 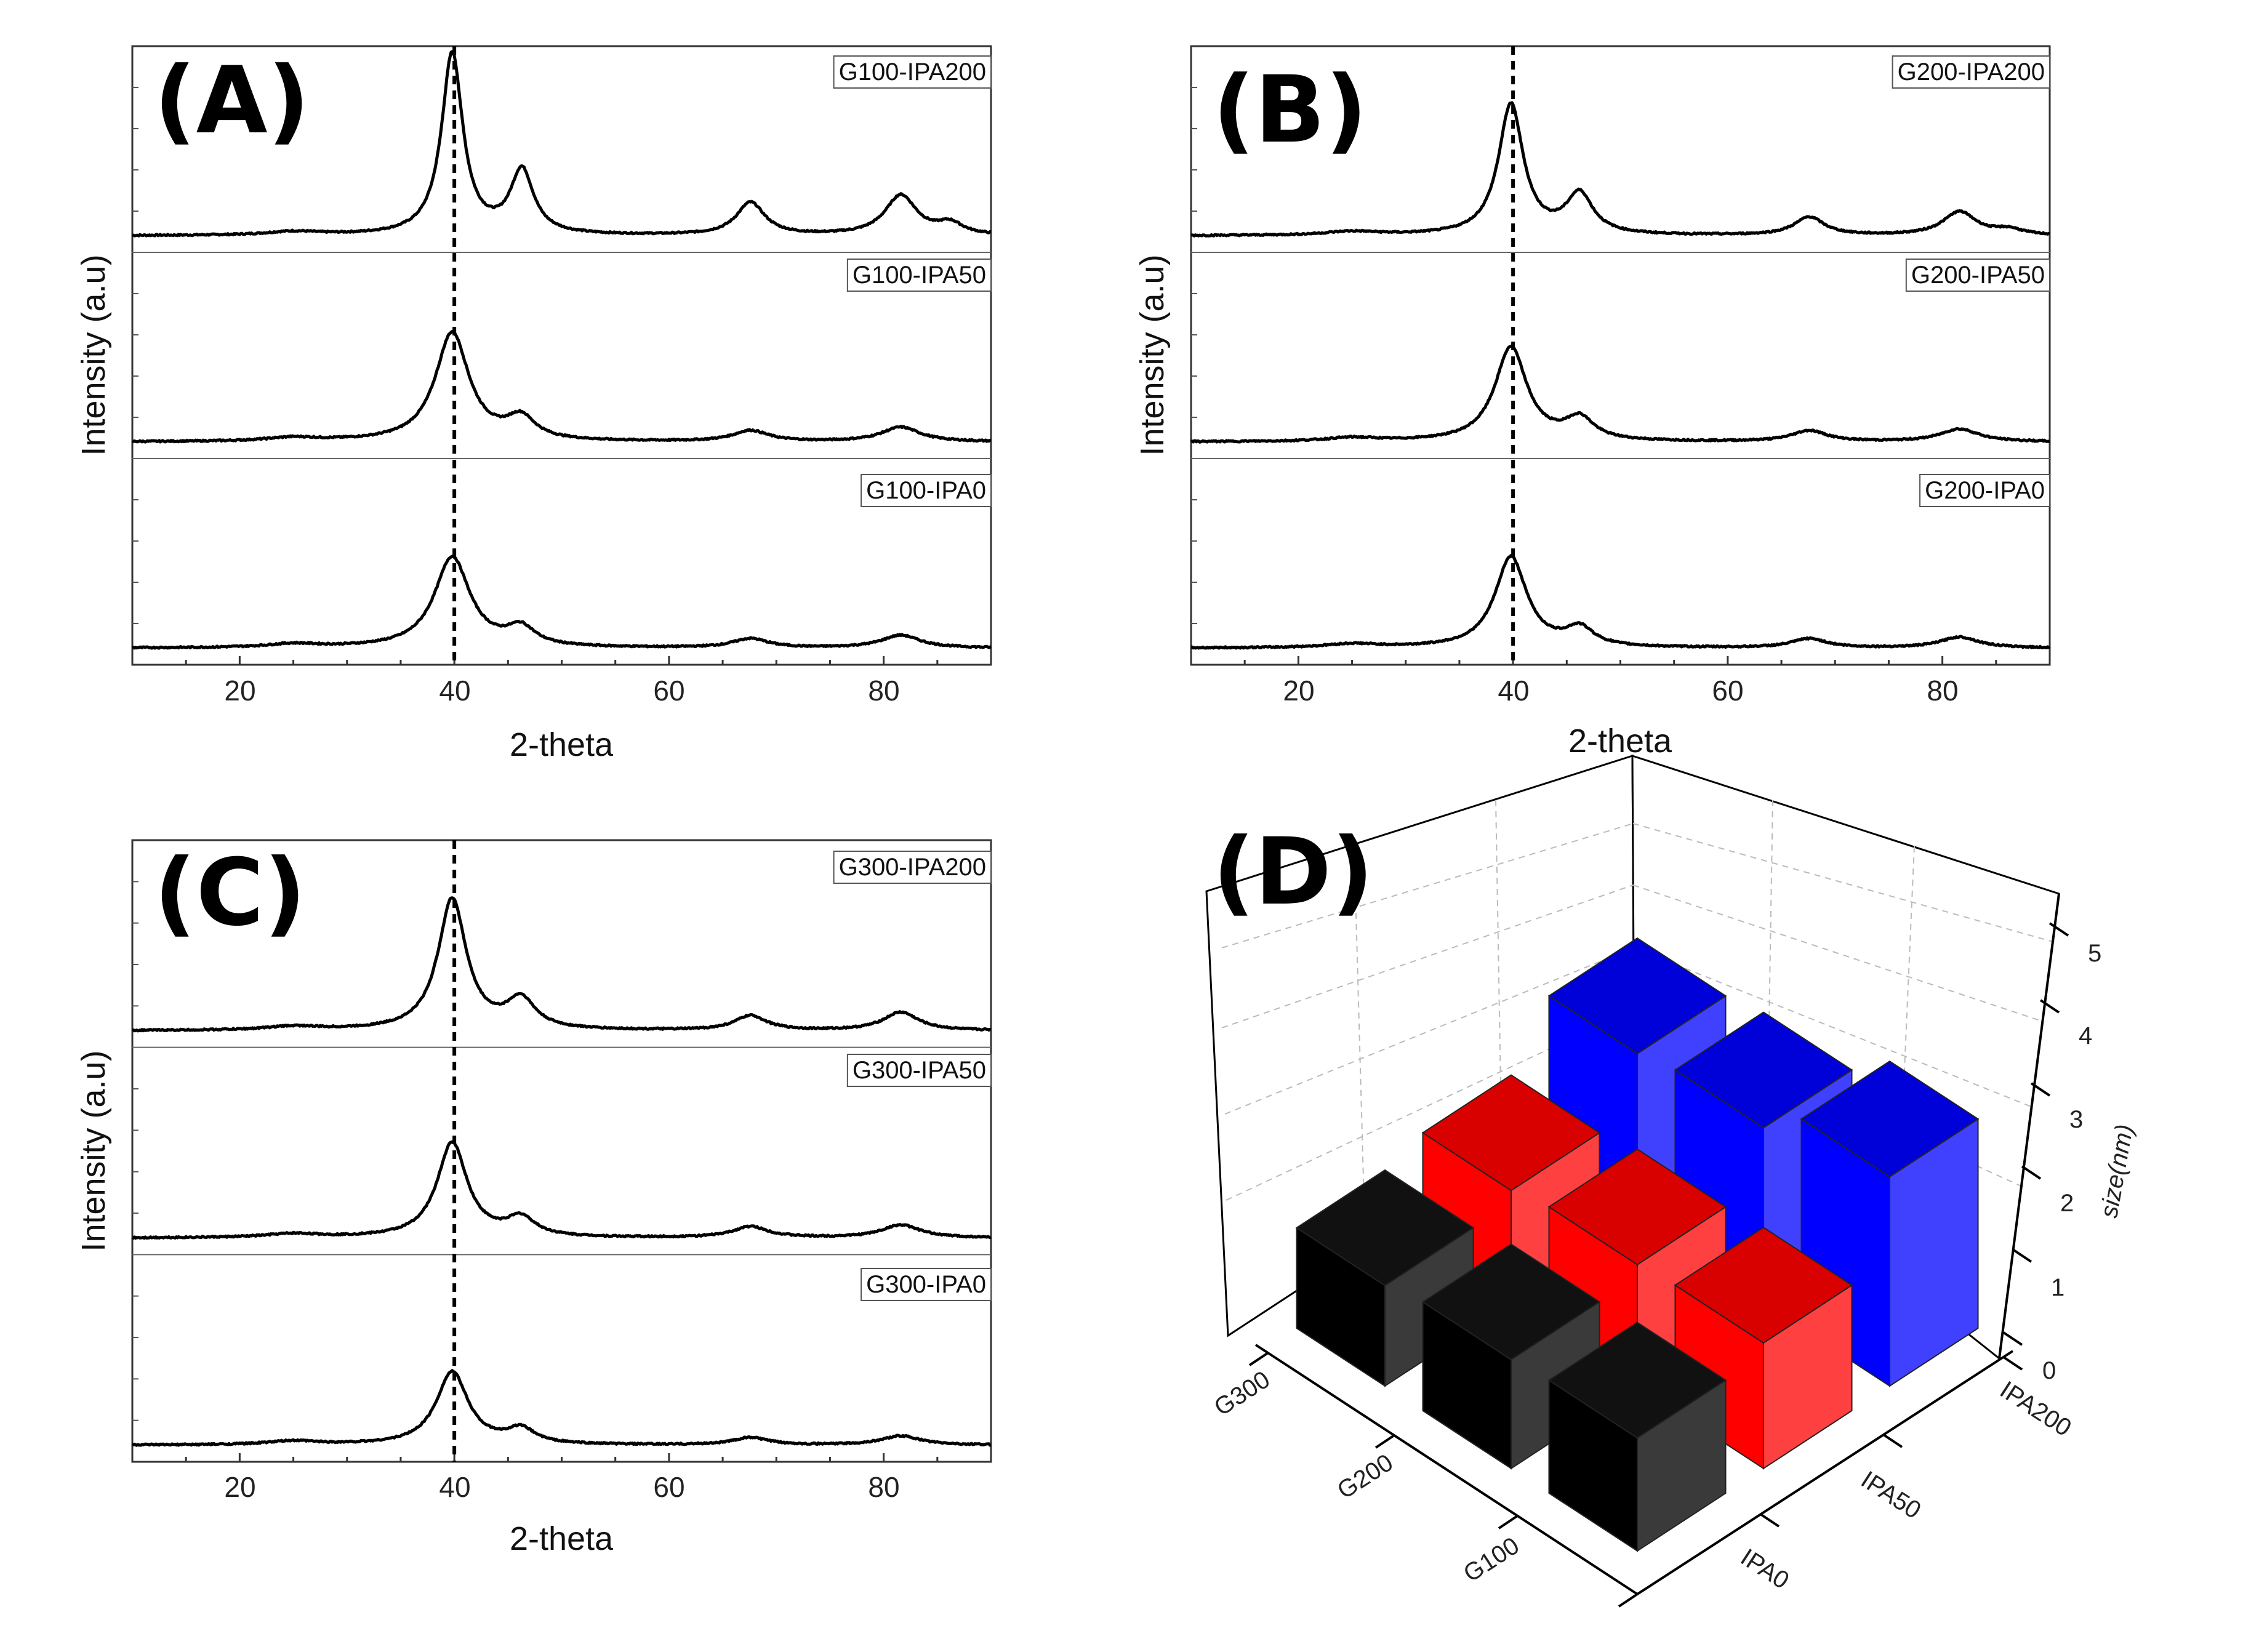 I want to click on panel-b-y-axis-title: Intensity (a.u), so click(x=1152, y=354).